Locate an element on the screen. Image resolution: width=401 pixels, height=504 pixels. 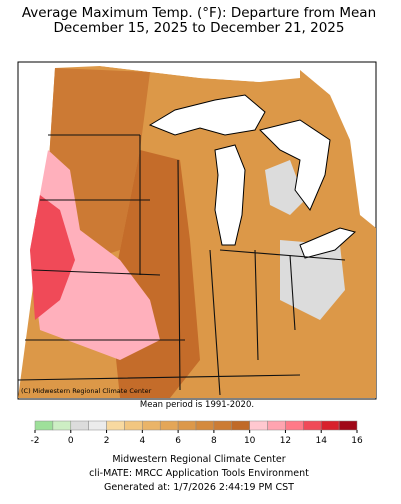
mean-note: Mean period is 1991-2020. is located at coordinates (197, 405).